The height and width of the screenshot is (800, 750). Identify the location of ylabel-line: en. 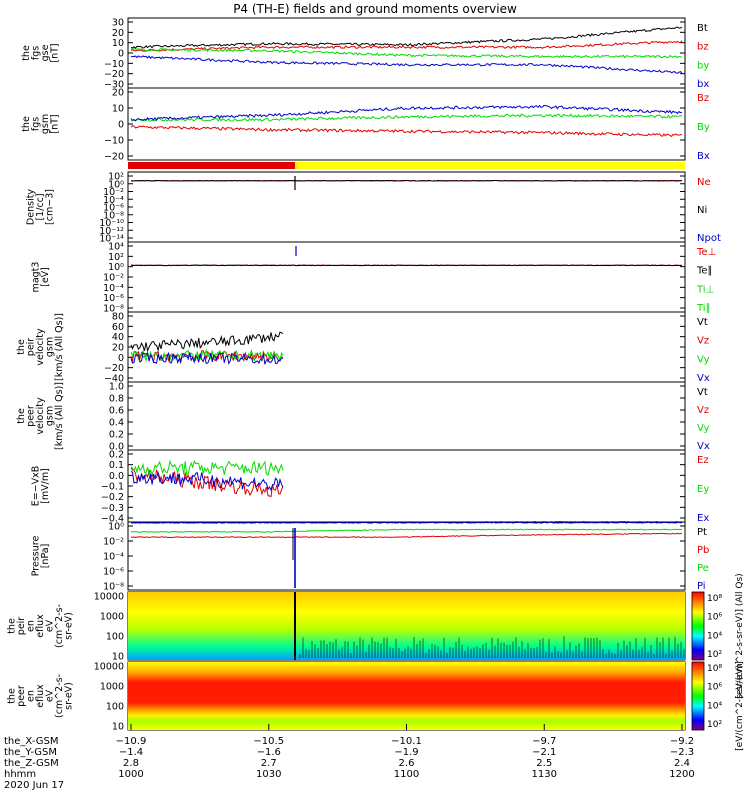
(31, 696).